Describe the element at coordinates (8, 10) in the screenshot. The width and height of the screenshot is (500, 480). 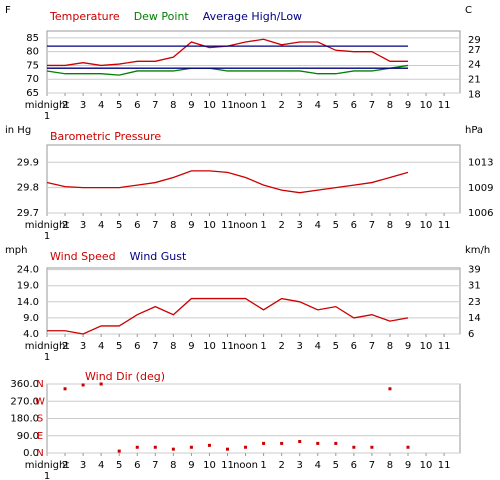
I see `y-axis-label: F` at that location.